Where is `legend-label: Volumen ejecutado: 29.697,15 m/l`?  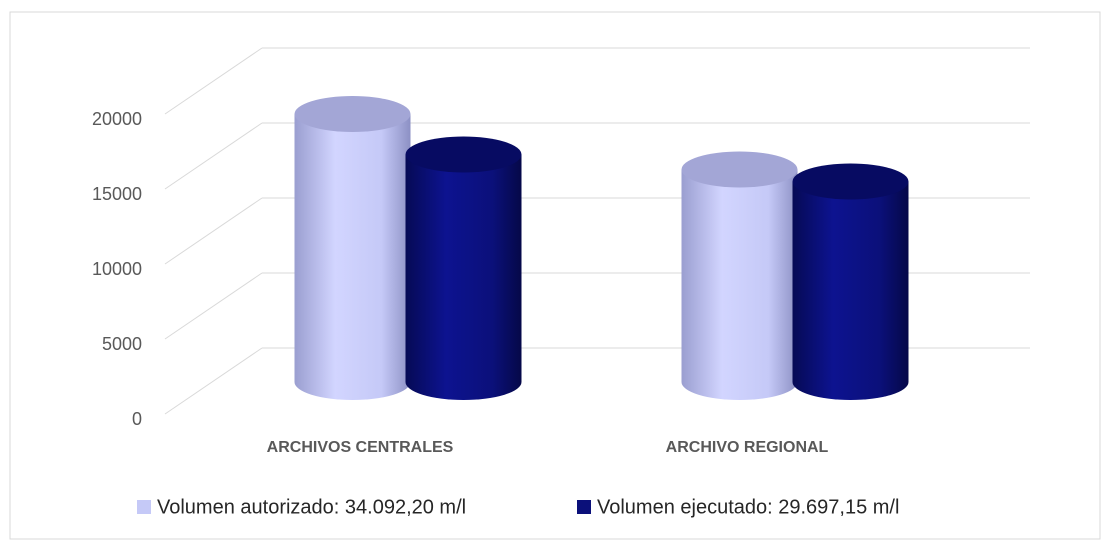 legend-label: Volumen ejecutado: 29.697,15 m/l is located at coordinates (748, 507).